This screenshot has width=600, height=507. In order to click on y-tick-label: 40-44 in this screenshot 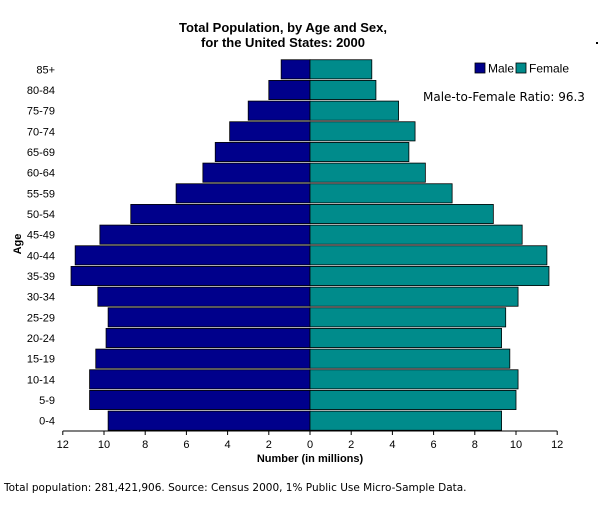, I will do `click(41, 256)`.